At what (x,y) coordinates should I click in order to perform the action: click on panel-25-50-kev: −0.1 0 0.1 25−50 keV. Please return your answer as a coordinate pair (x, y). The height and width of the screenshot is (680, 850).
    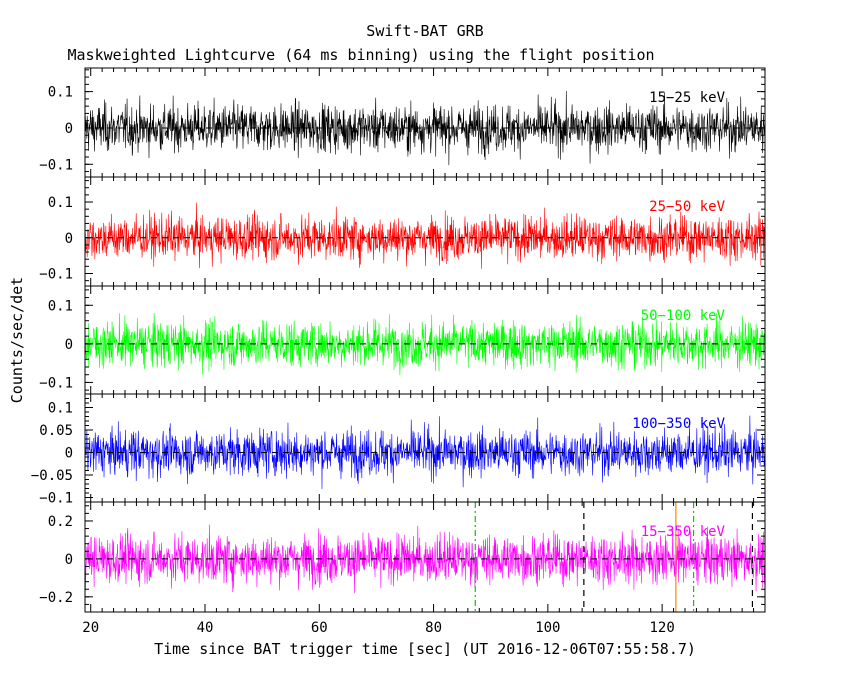
    Looking at the image, I should click on (402, 231).